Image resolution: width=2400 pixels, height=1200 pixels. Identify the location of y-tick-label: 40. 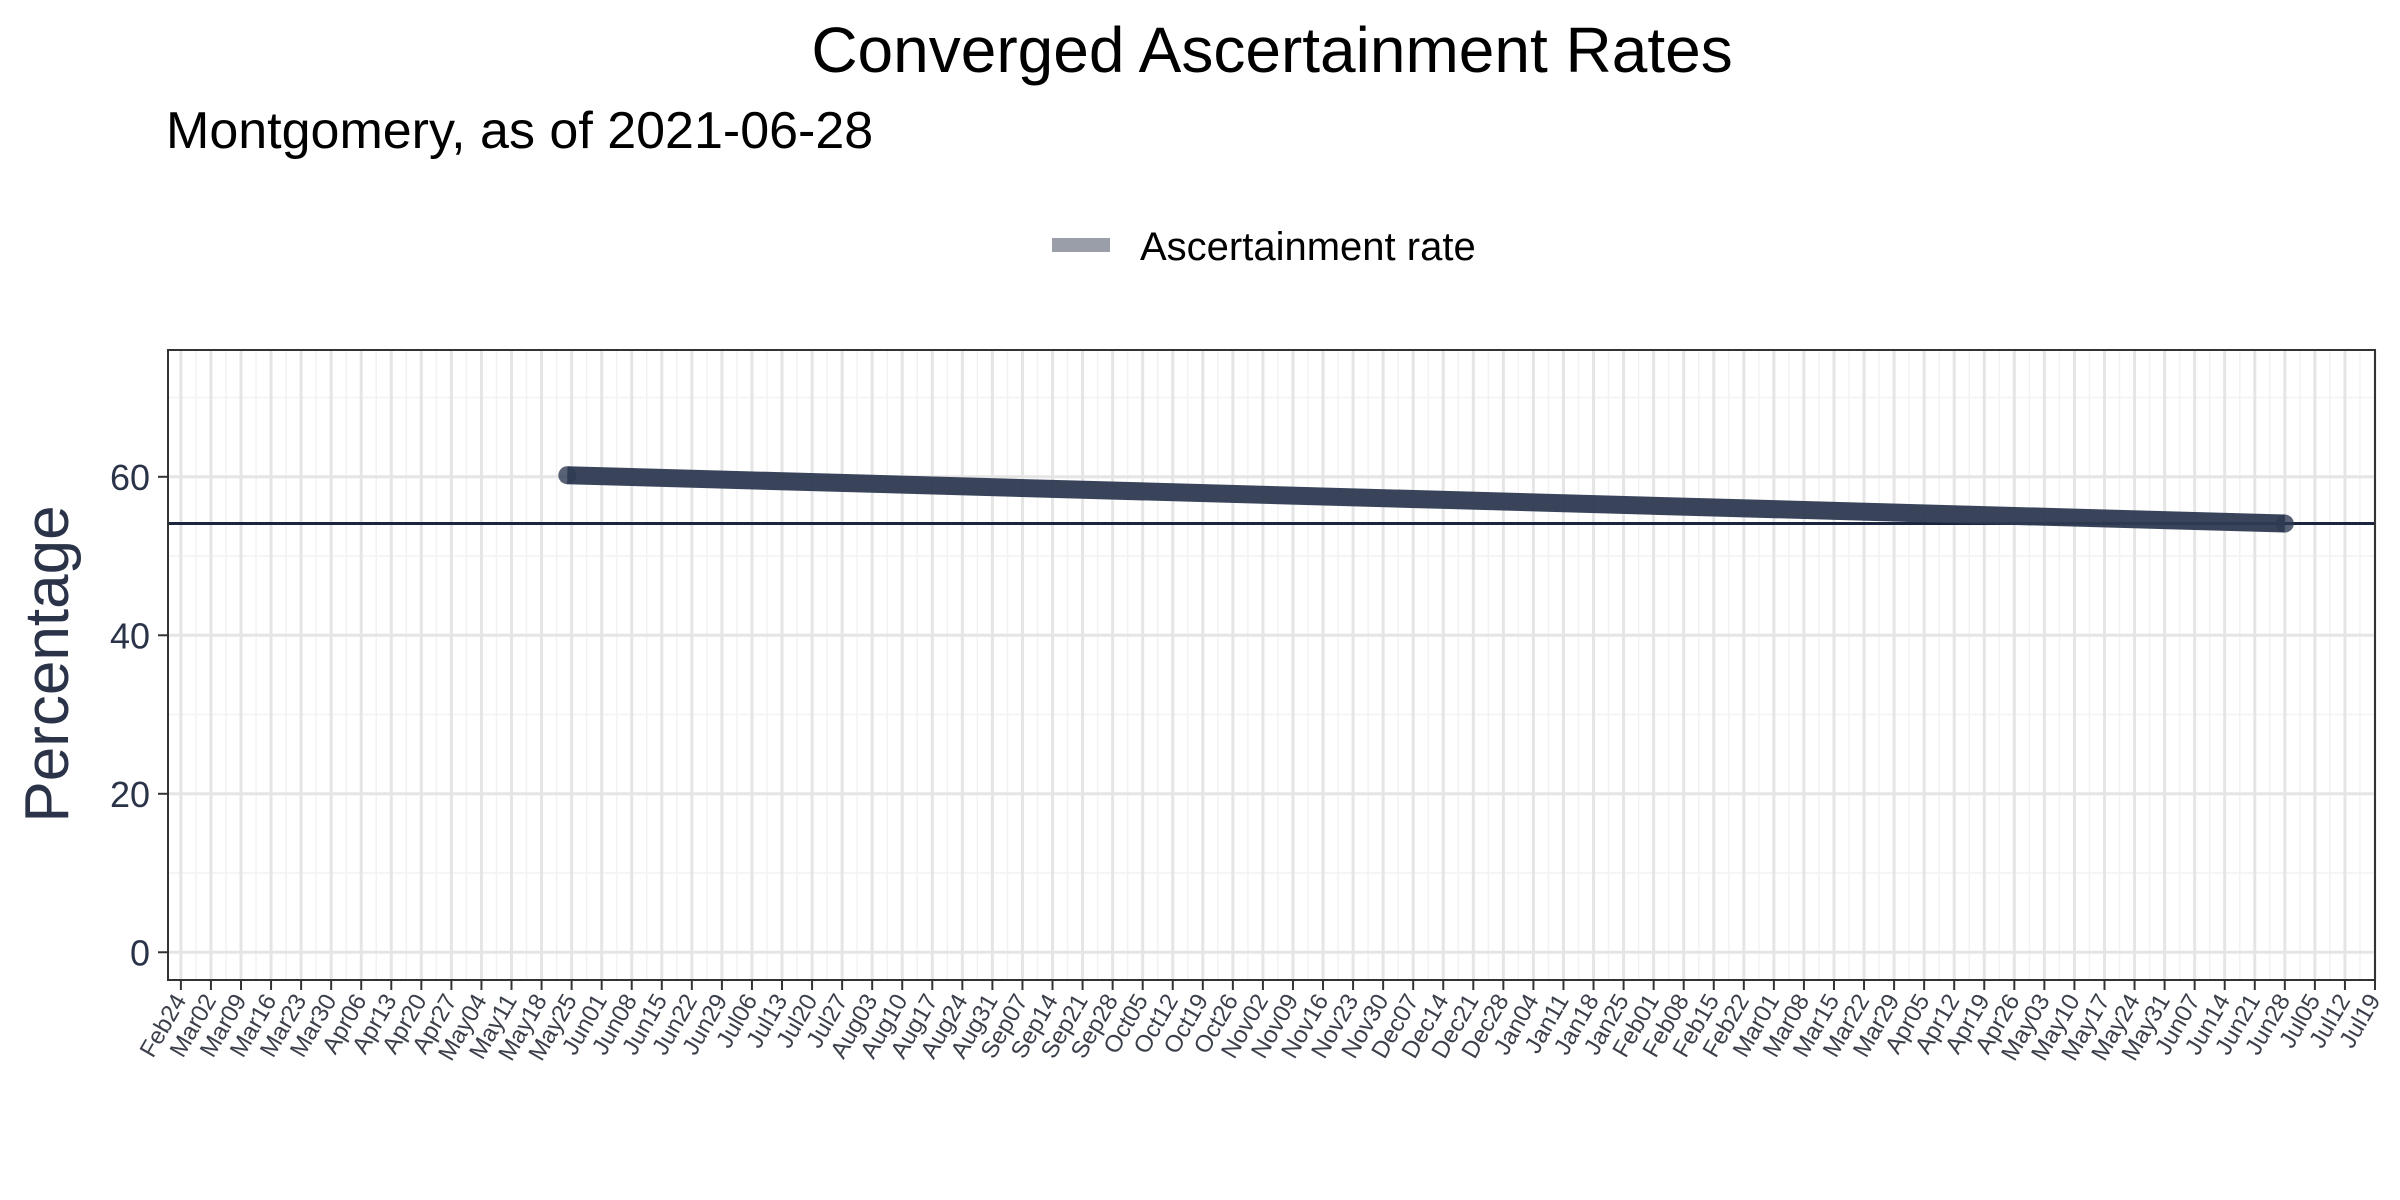
(130, 635).